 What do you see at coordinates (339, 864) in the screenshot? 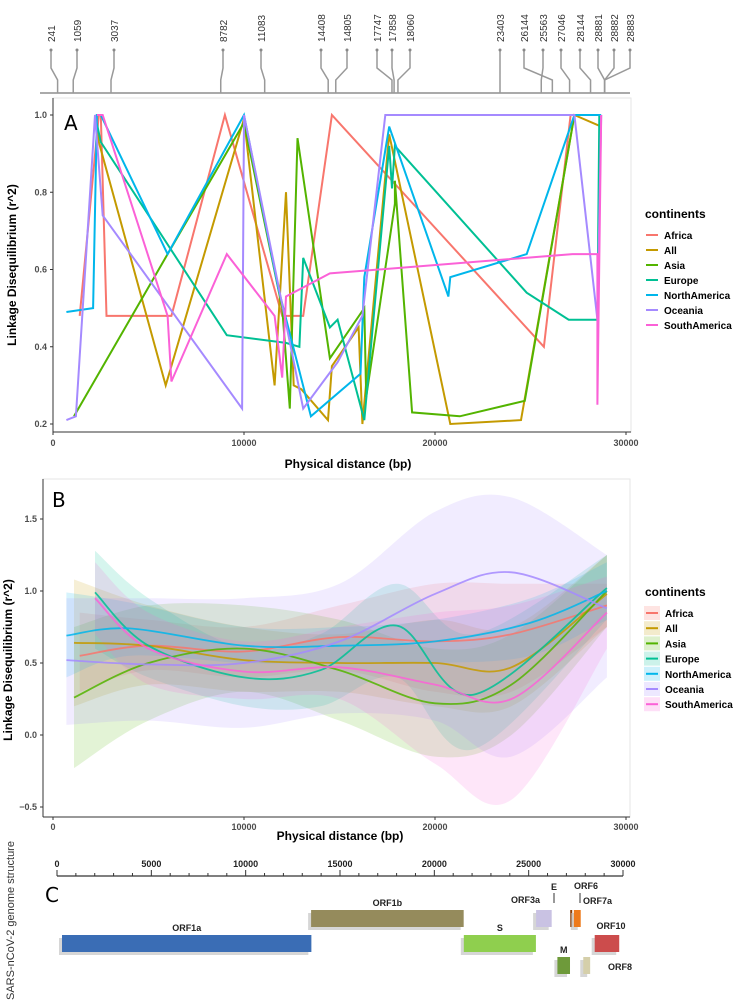
I see `ruler-label-15000: 15000` at bounding box center [339, 864].